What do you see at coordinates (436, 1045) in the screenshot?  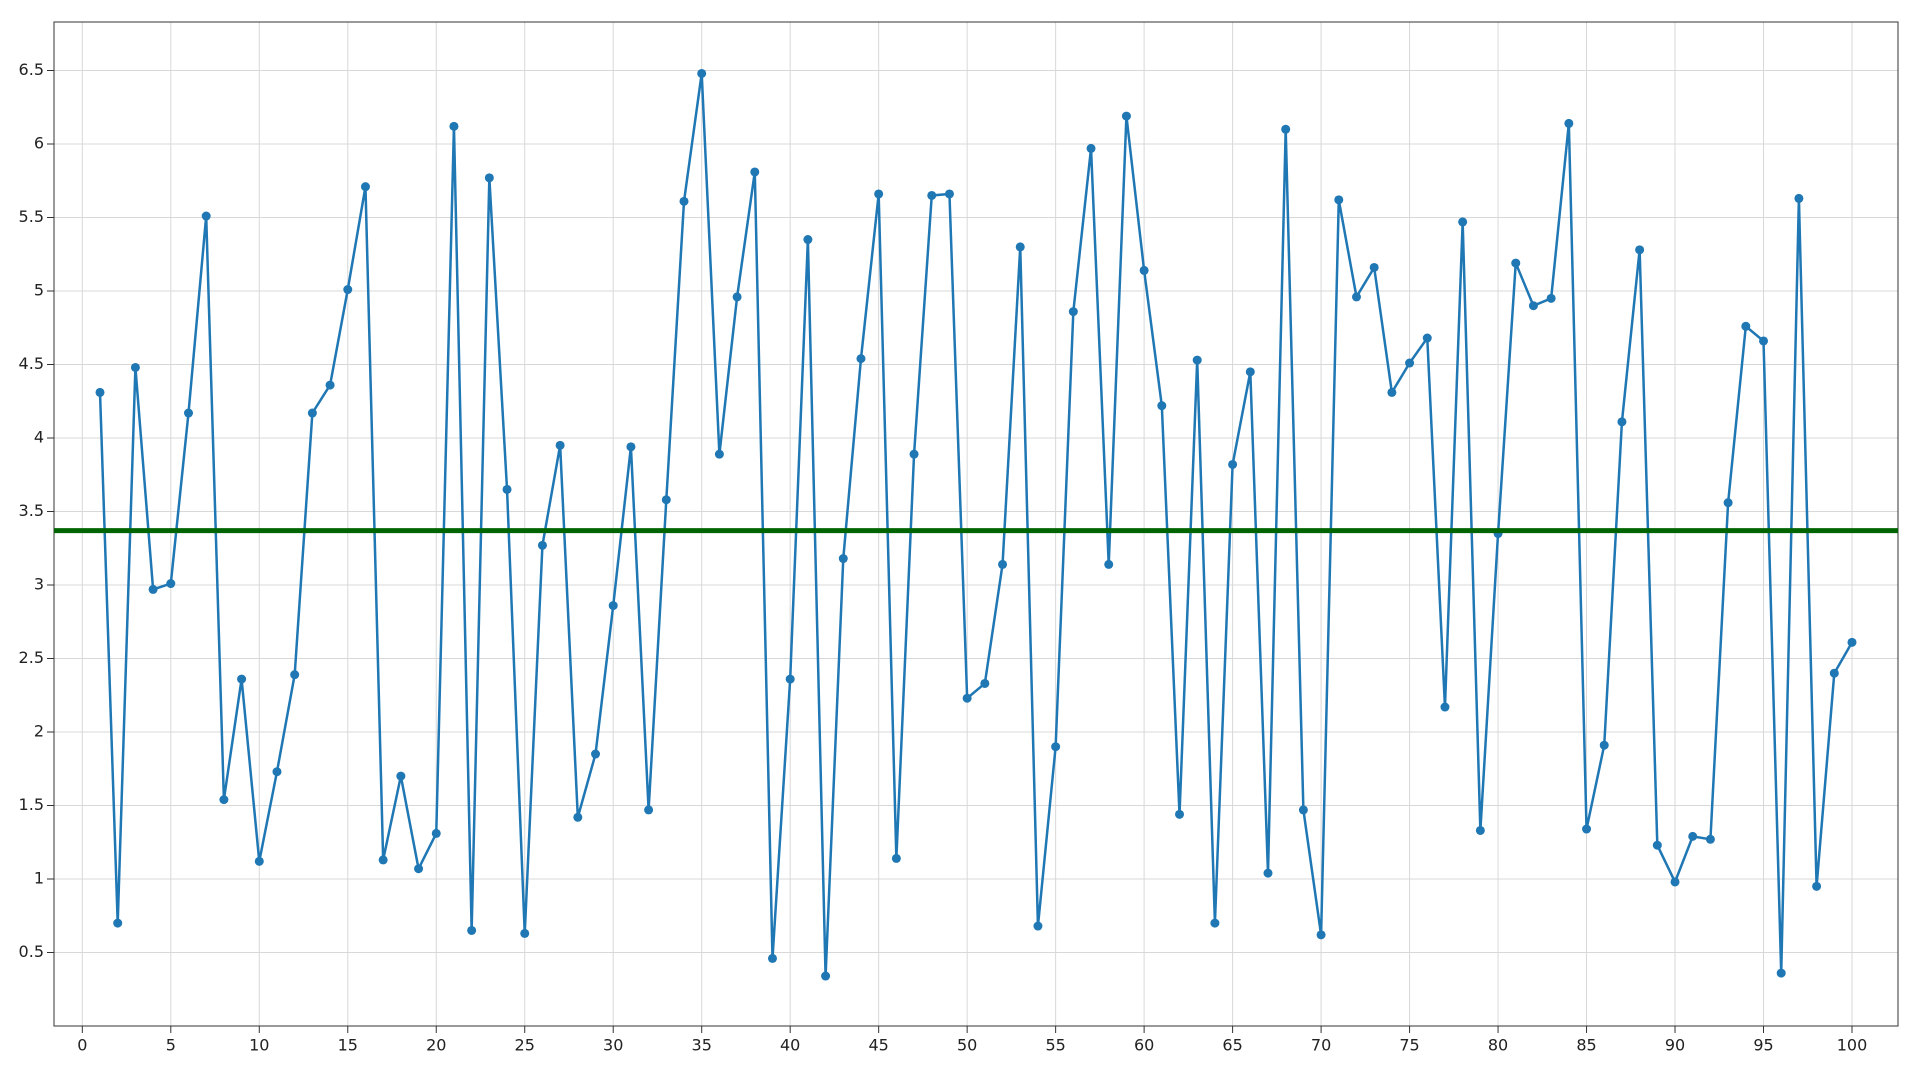 I see `x-tick-label: 20` at bounding box center [436, 1045].